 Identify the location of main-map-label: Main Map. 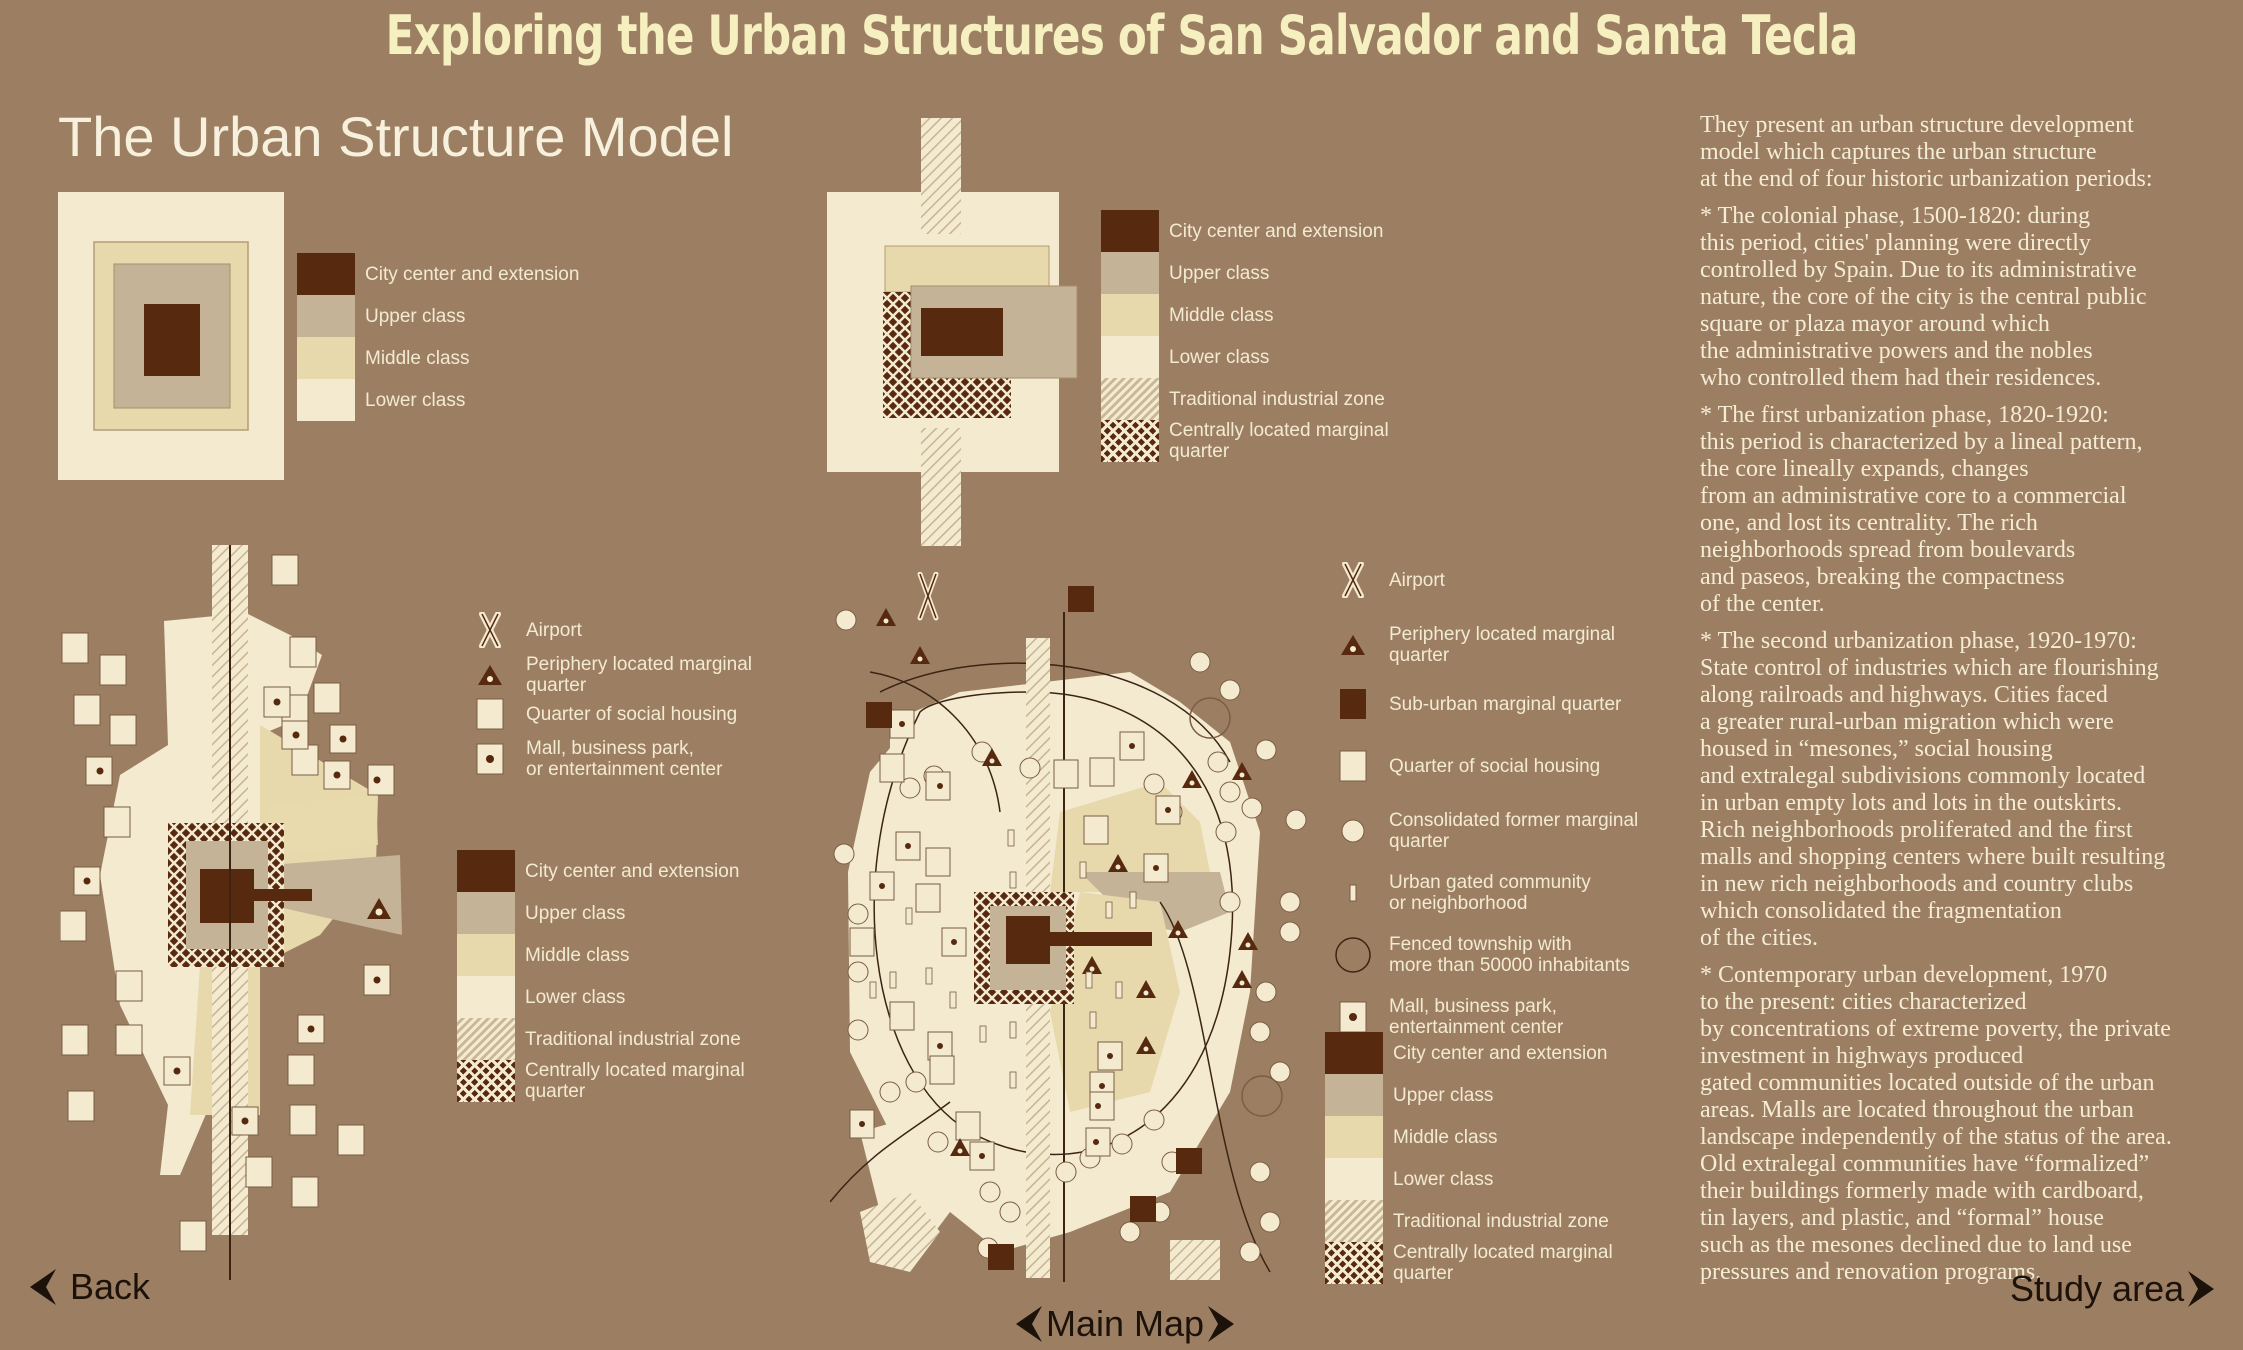
(1125, 1323).